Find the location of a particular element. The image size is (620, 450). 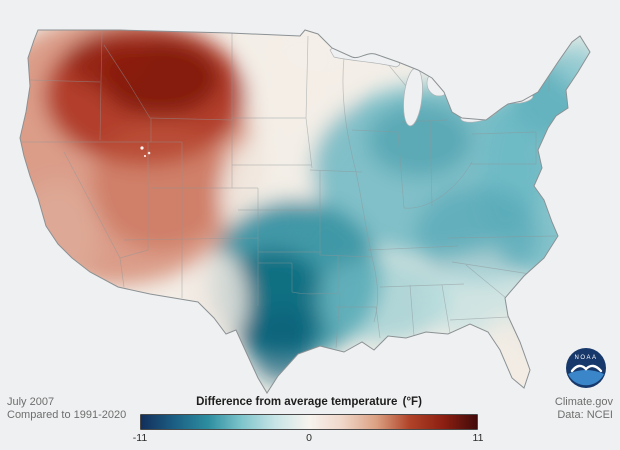

noaa-seagull-icon is located at coordinates (586, 368).